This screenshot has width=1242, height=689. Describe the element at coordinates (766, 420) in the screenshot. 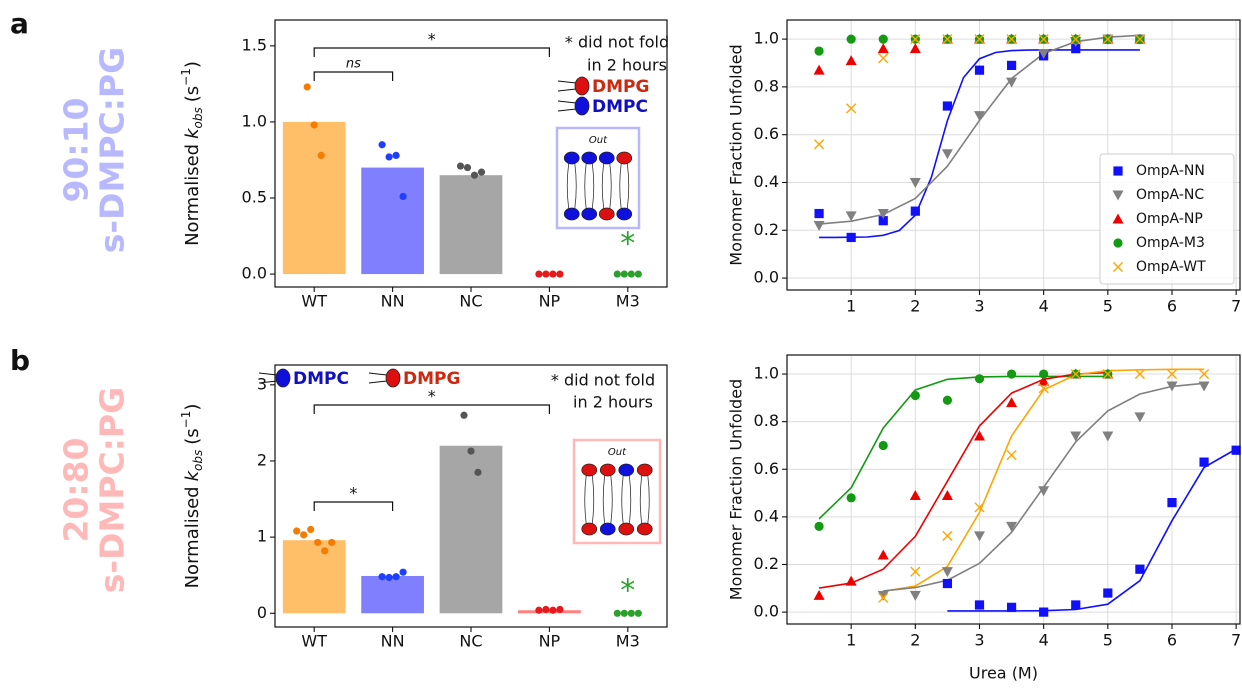

I see `y-tick-label: 0.8` at that location.